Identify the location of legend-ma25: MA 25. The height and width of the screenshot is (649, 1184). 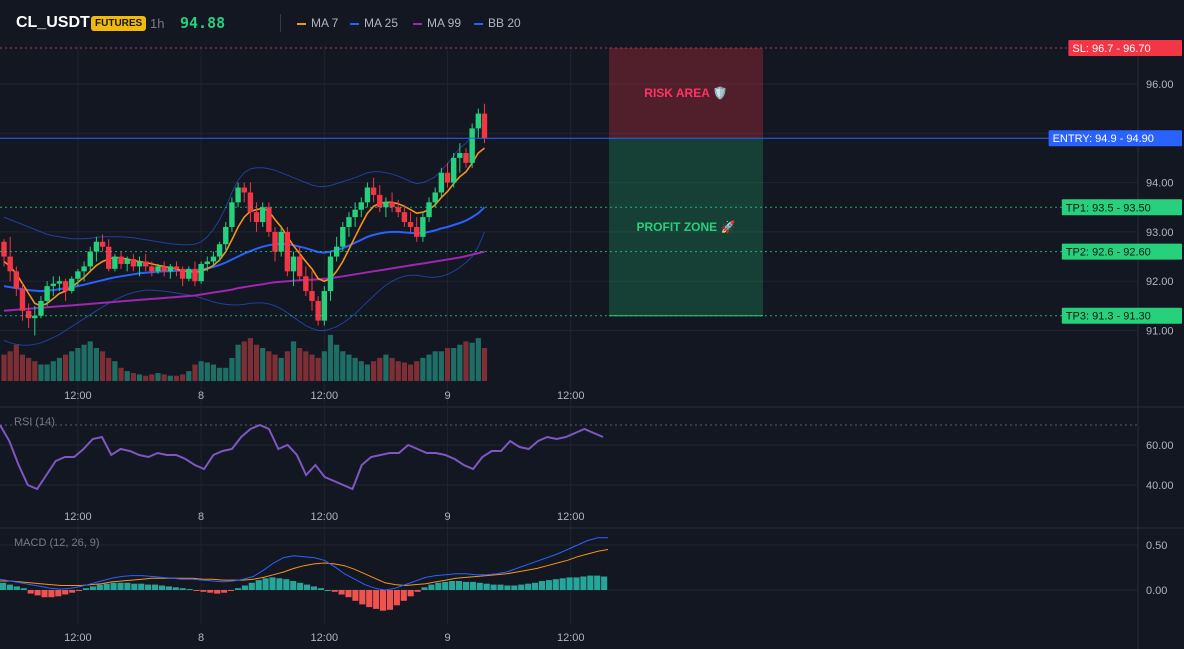
(374, 23).